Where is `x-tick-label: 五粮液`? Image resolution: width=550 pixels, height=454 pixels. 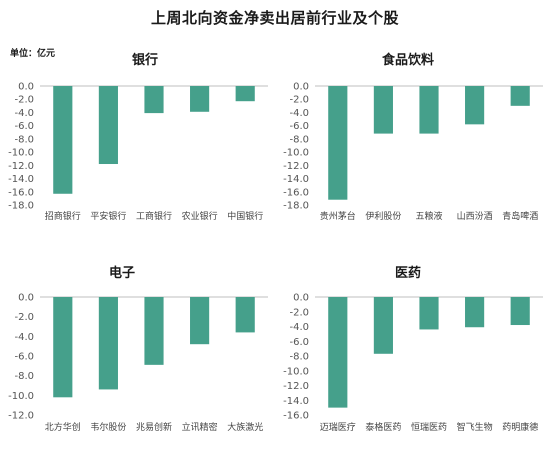
x-tick-label: 五粮液 is located at coordinates (428, 216).